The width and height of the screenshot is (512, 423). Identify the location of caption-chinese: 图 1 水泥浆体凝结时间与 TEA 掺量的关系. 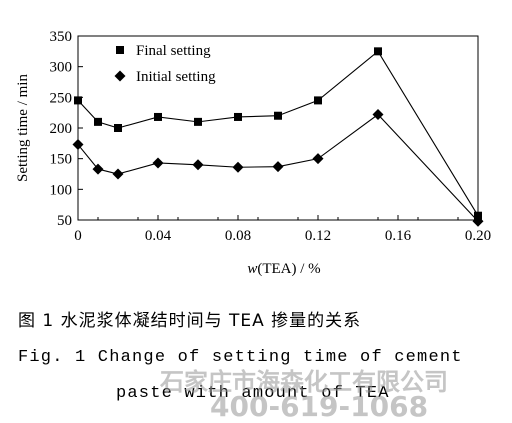
(190, 321).